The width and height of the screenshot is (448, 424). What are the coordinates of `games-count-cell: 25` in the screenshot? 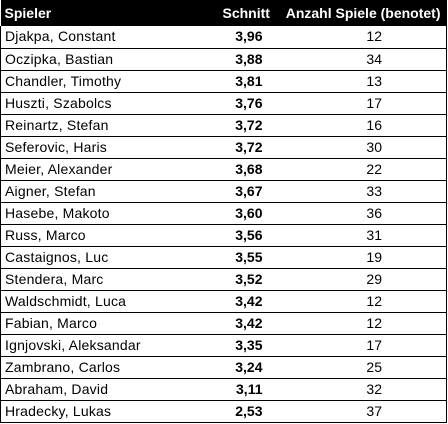 It's located at (358, 368).